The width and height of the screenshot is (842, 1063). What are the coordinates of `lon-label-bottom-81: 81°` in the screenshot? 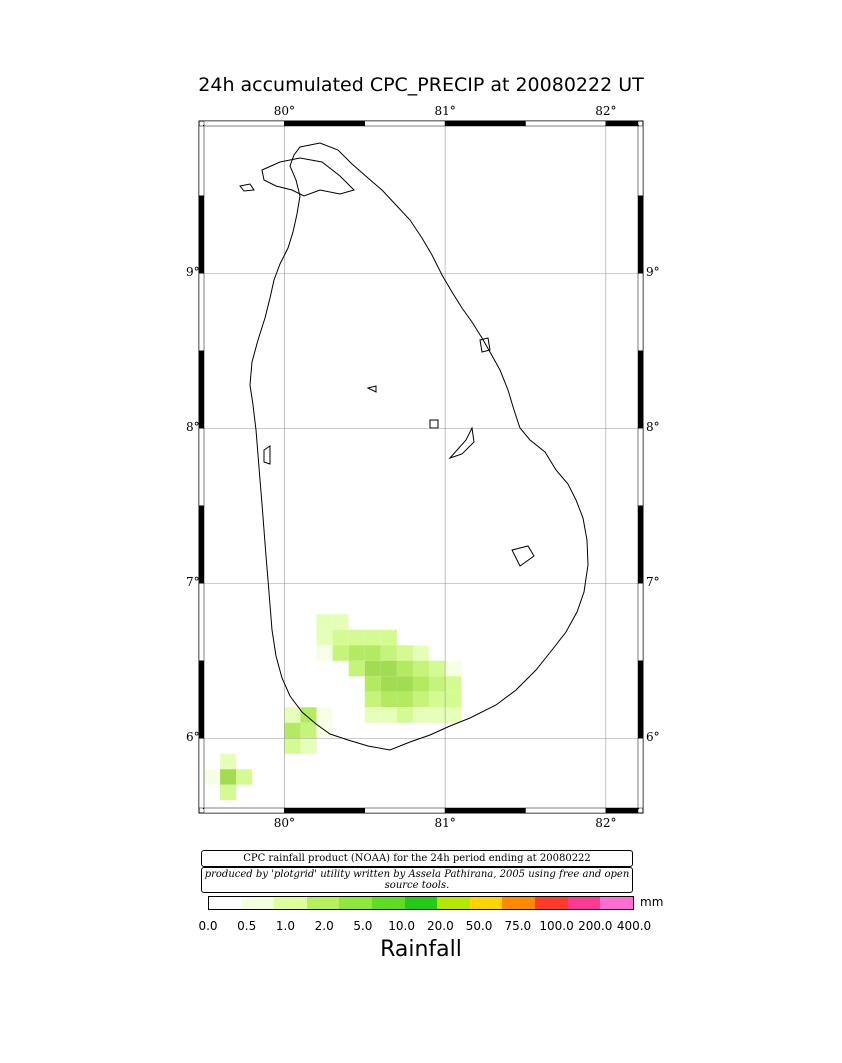 It's located at (445, 823).